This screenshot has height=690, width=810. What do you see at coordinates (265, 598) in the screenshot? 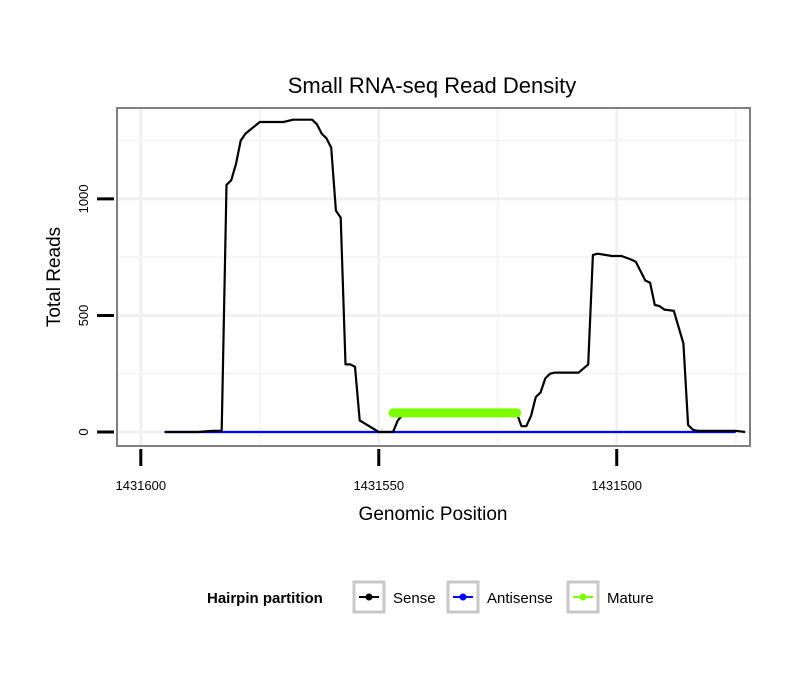
I see `legend-title: Hairpin partition` at bounding box center [265, 598].